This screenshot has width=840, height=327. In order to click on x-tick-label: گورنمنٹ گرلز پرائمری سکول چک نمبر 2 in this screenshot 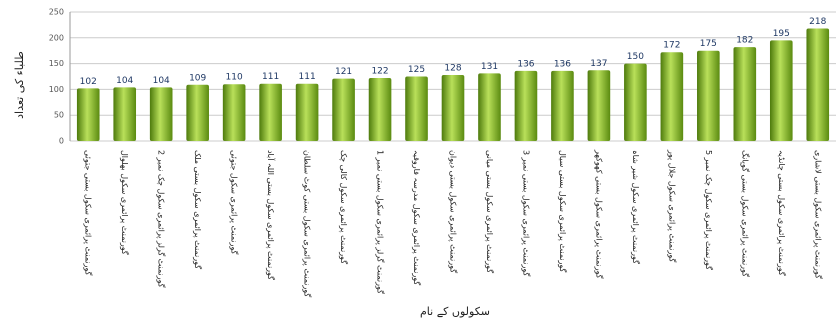, I will do `click(162, 219)`.